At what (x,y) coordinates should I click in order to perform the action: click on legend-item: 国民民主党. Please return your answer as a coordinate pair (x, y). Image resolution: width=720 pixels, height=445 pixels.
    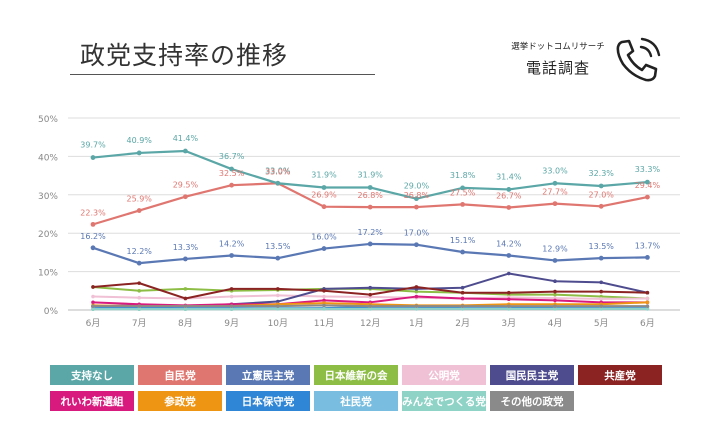
    Looking at the image, I should click on (532, 375).